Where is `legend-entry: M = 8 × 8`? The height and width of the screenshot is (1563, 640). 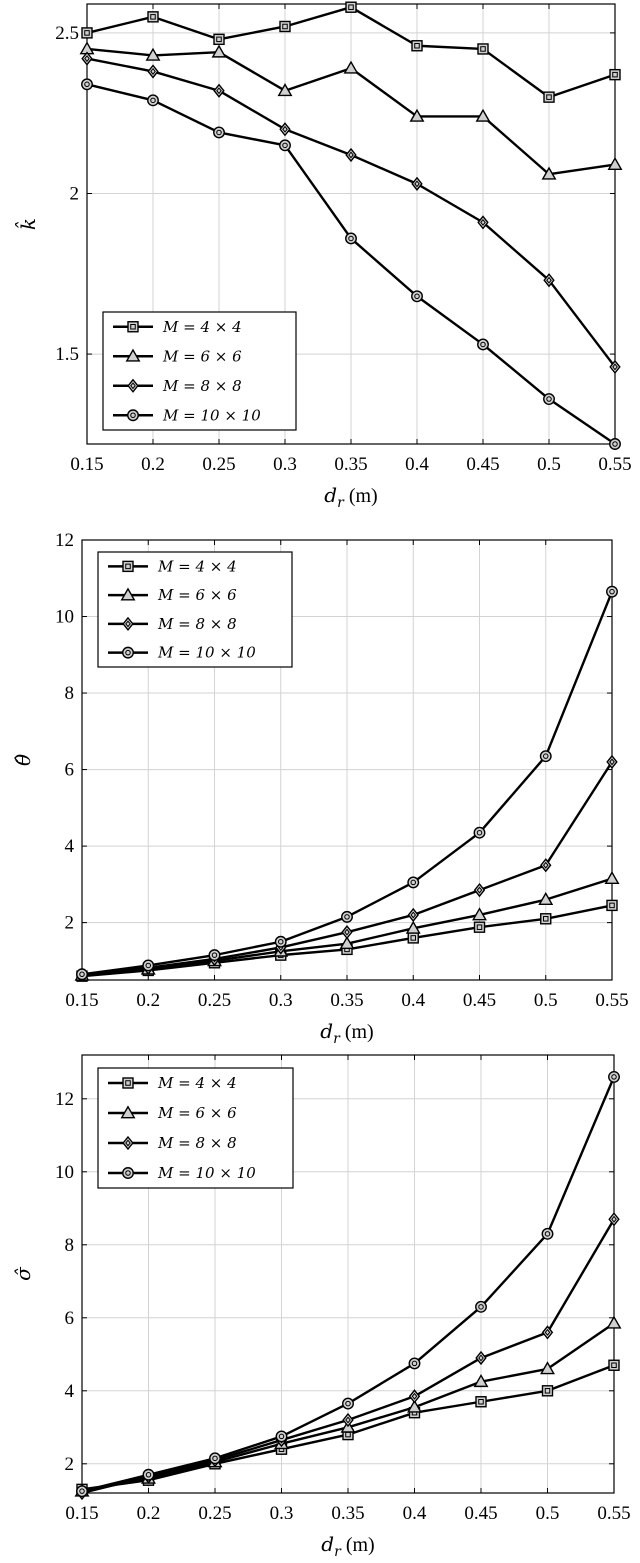
legend-entry: M = 8 × 8 is located at coordinates (177, 386).